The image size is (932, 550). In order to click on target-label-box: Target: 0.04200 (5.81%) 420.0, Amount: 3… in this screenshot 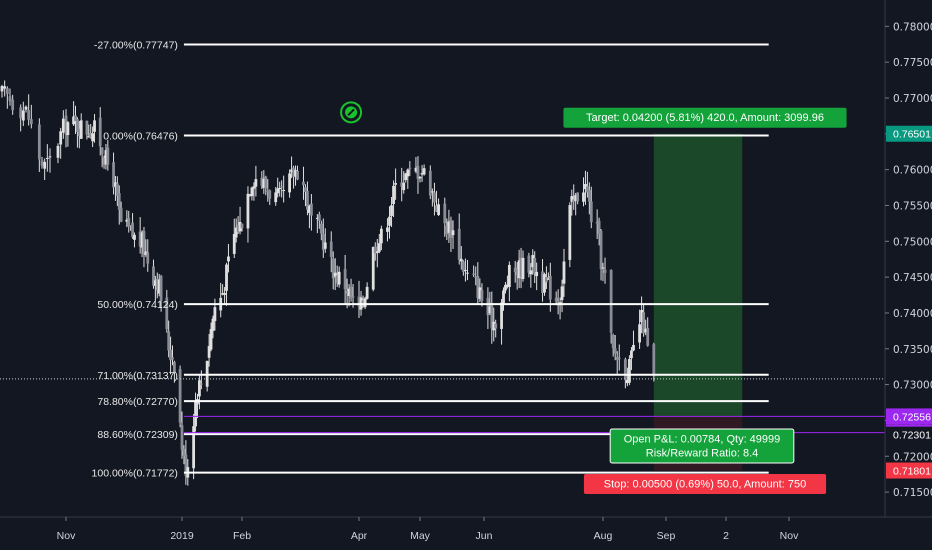, I will do `click(705, 117)`.